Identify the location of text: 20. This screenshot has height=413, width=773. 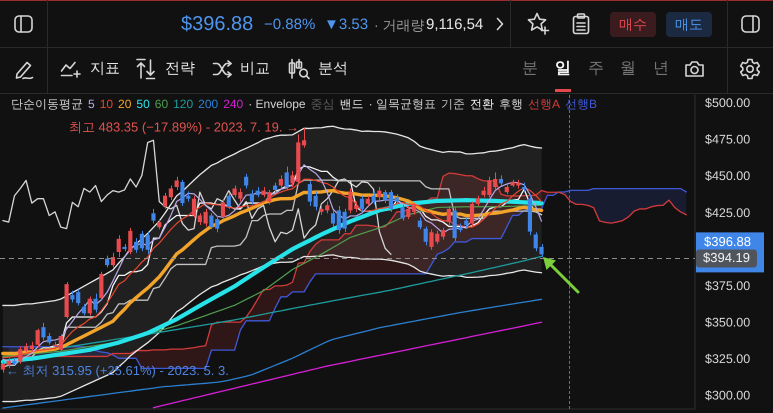
(125, 104).